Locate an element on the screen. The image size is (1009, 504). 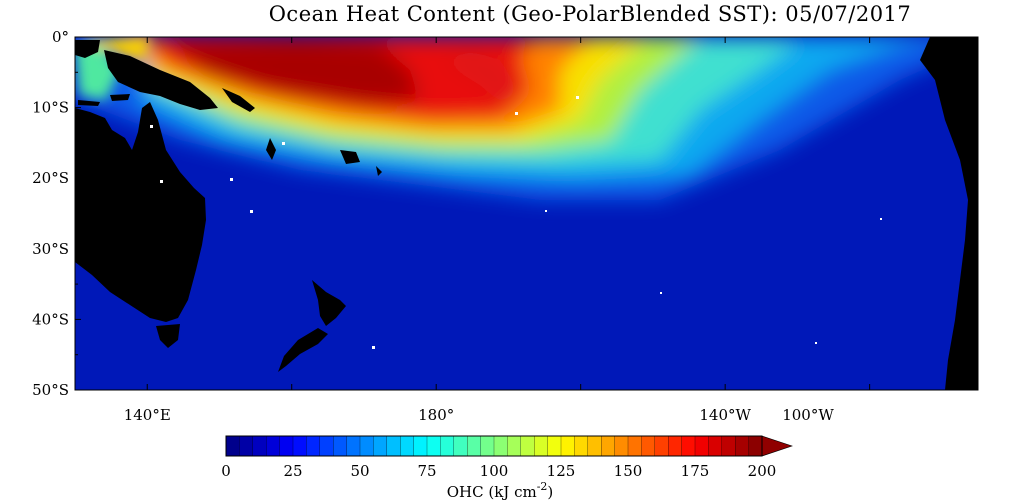
lat-tick-label: 0° is located at coordinates (60, 37).